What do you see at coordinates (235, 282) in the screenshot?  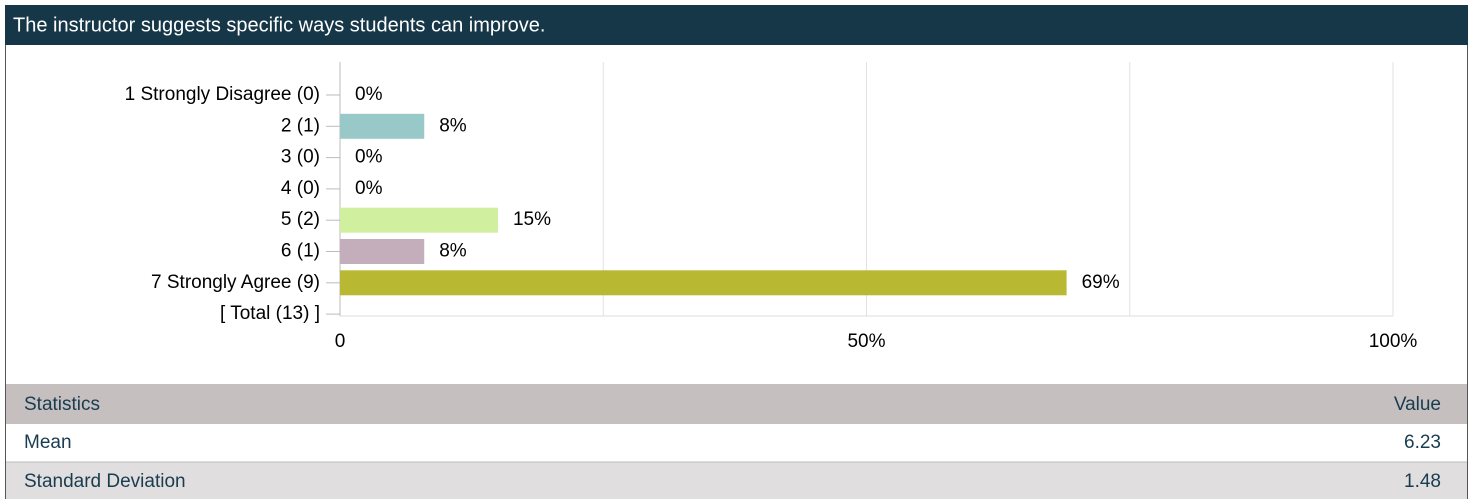 I see `y-tick-label: 7 Strongly Agree (9)` at bounding box center [235, 282].